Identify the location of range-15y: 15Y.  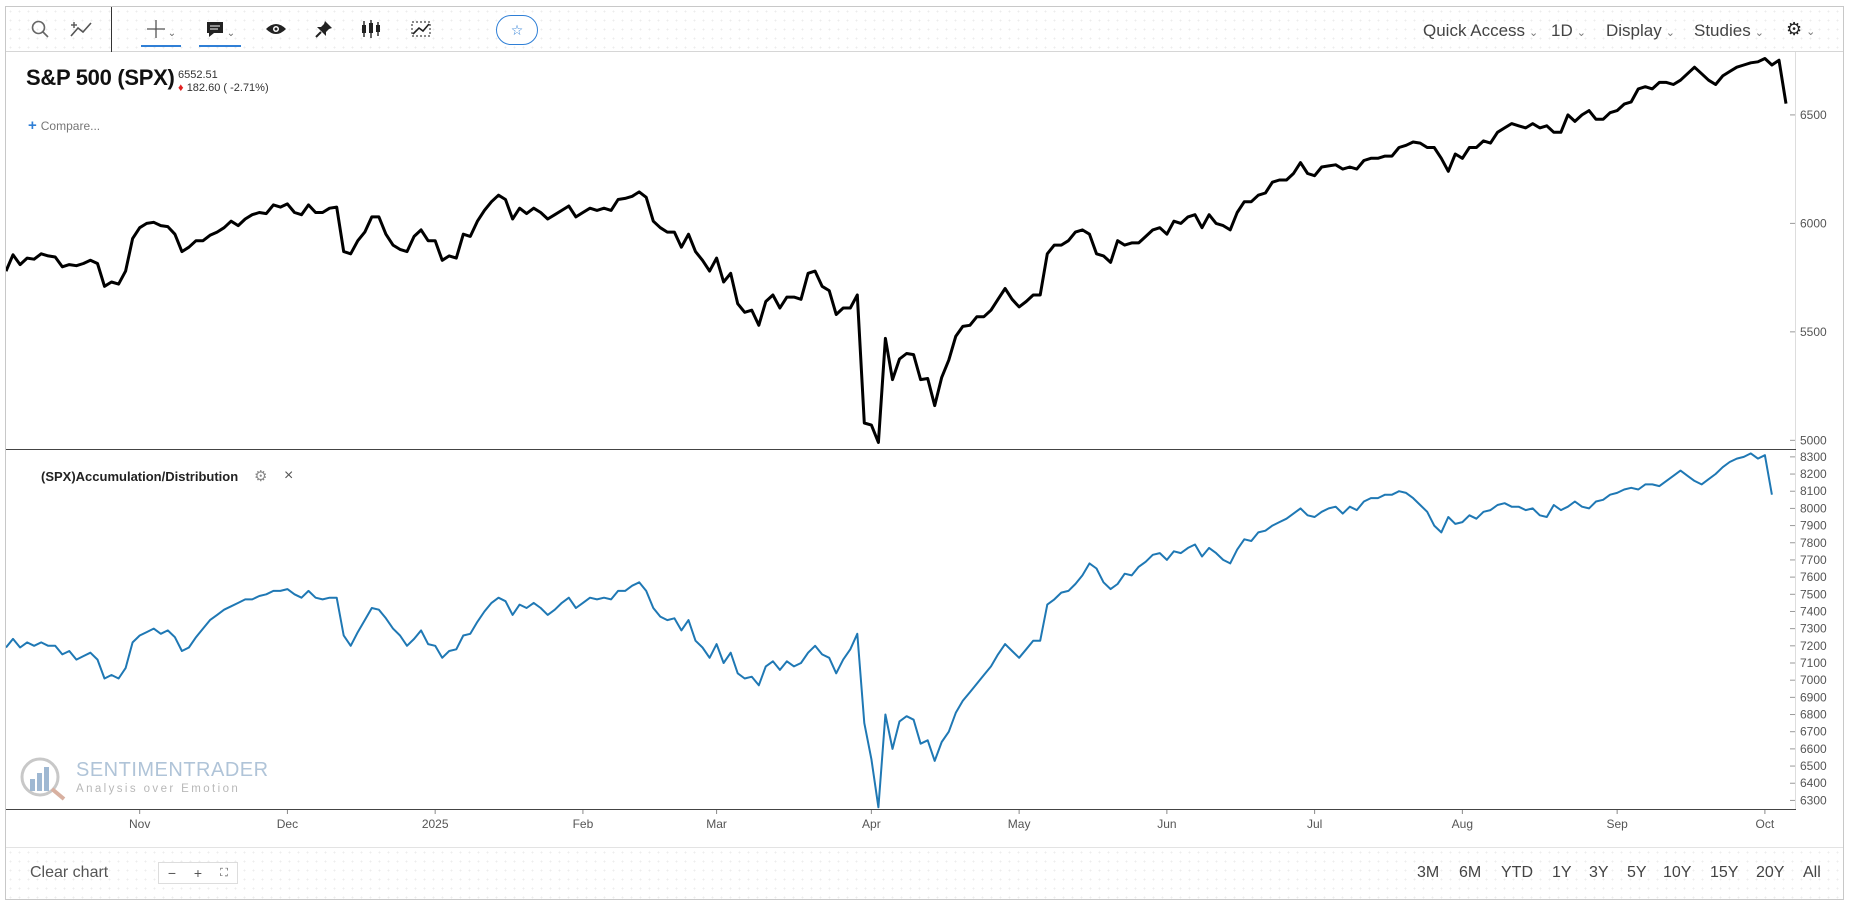
(1724, 872).